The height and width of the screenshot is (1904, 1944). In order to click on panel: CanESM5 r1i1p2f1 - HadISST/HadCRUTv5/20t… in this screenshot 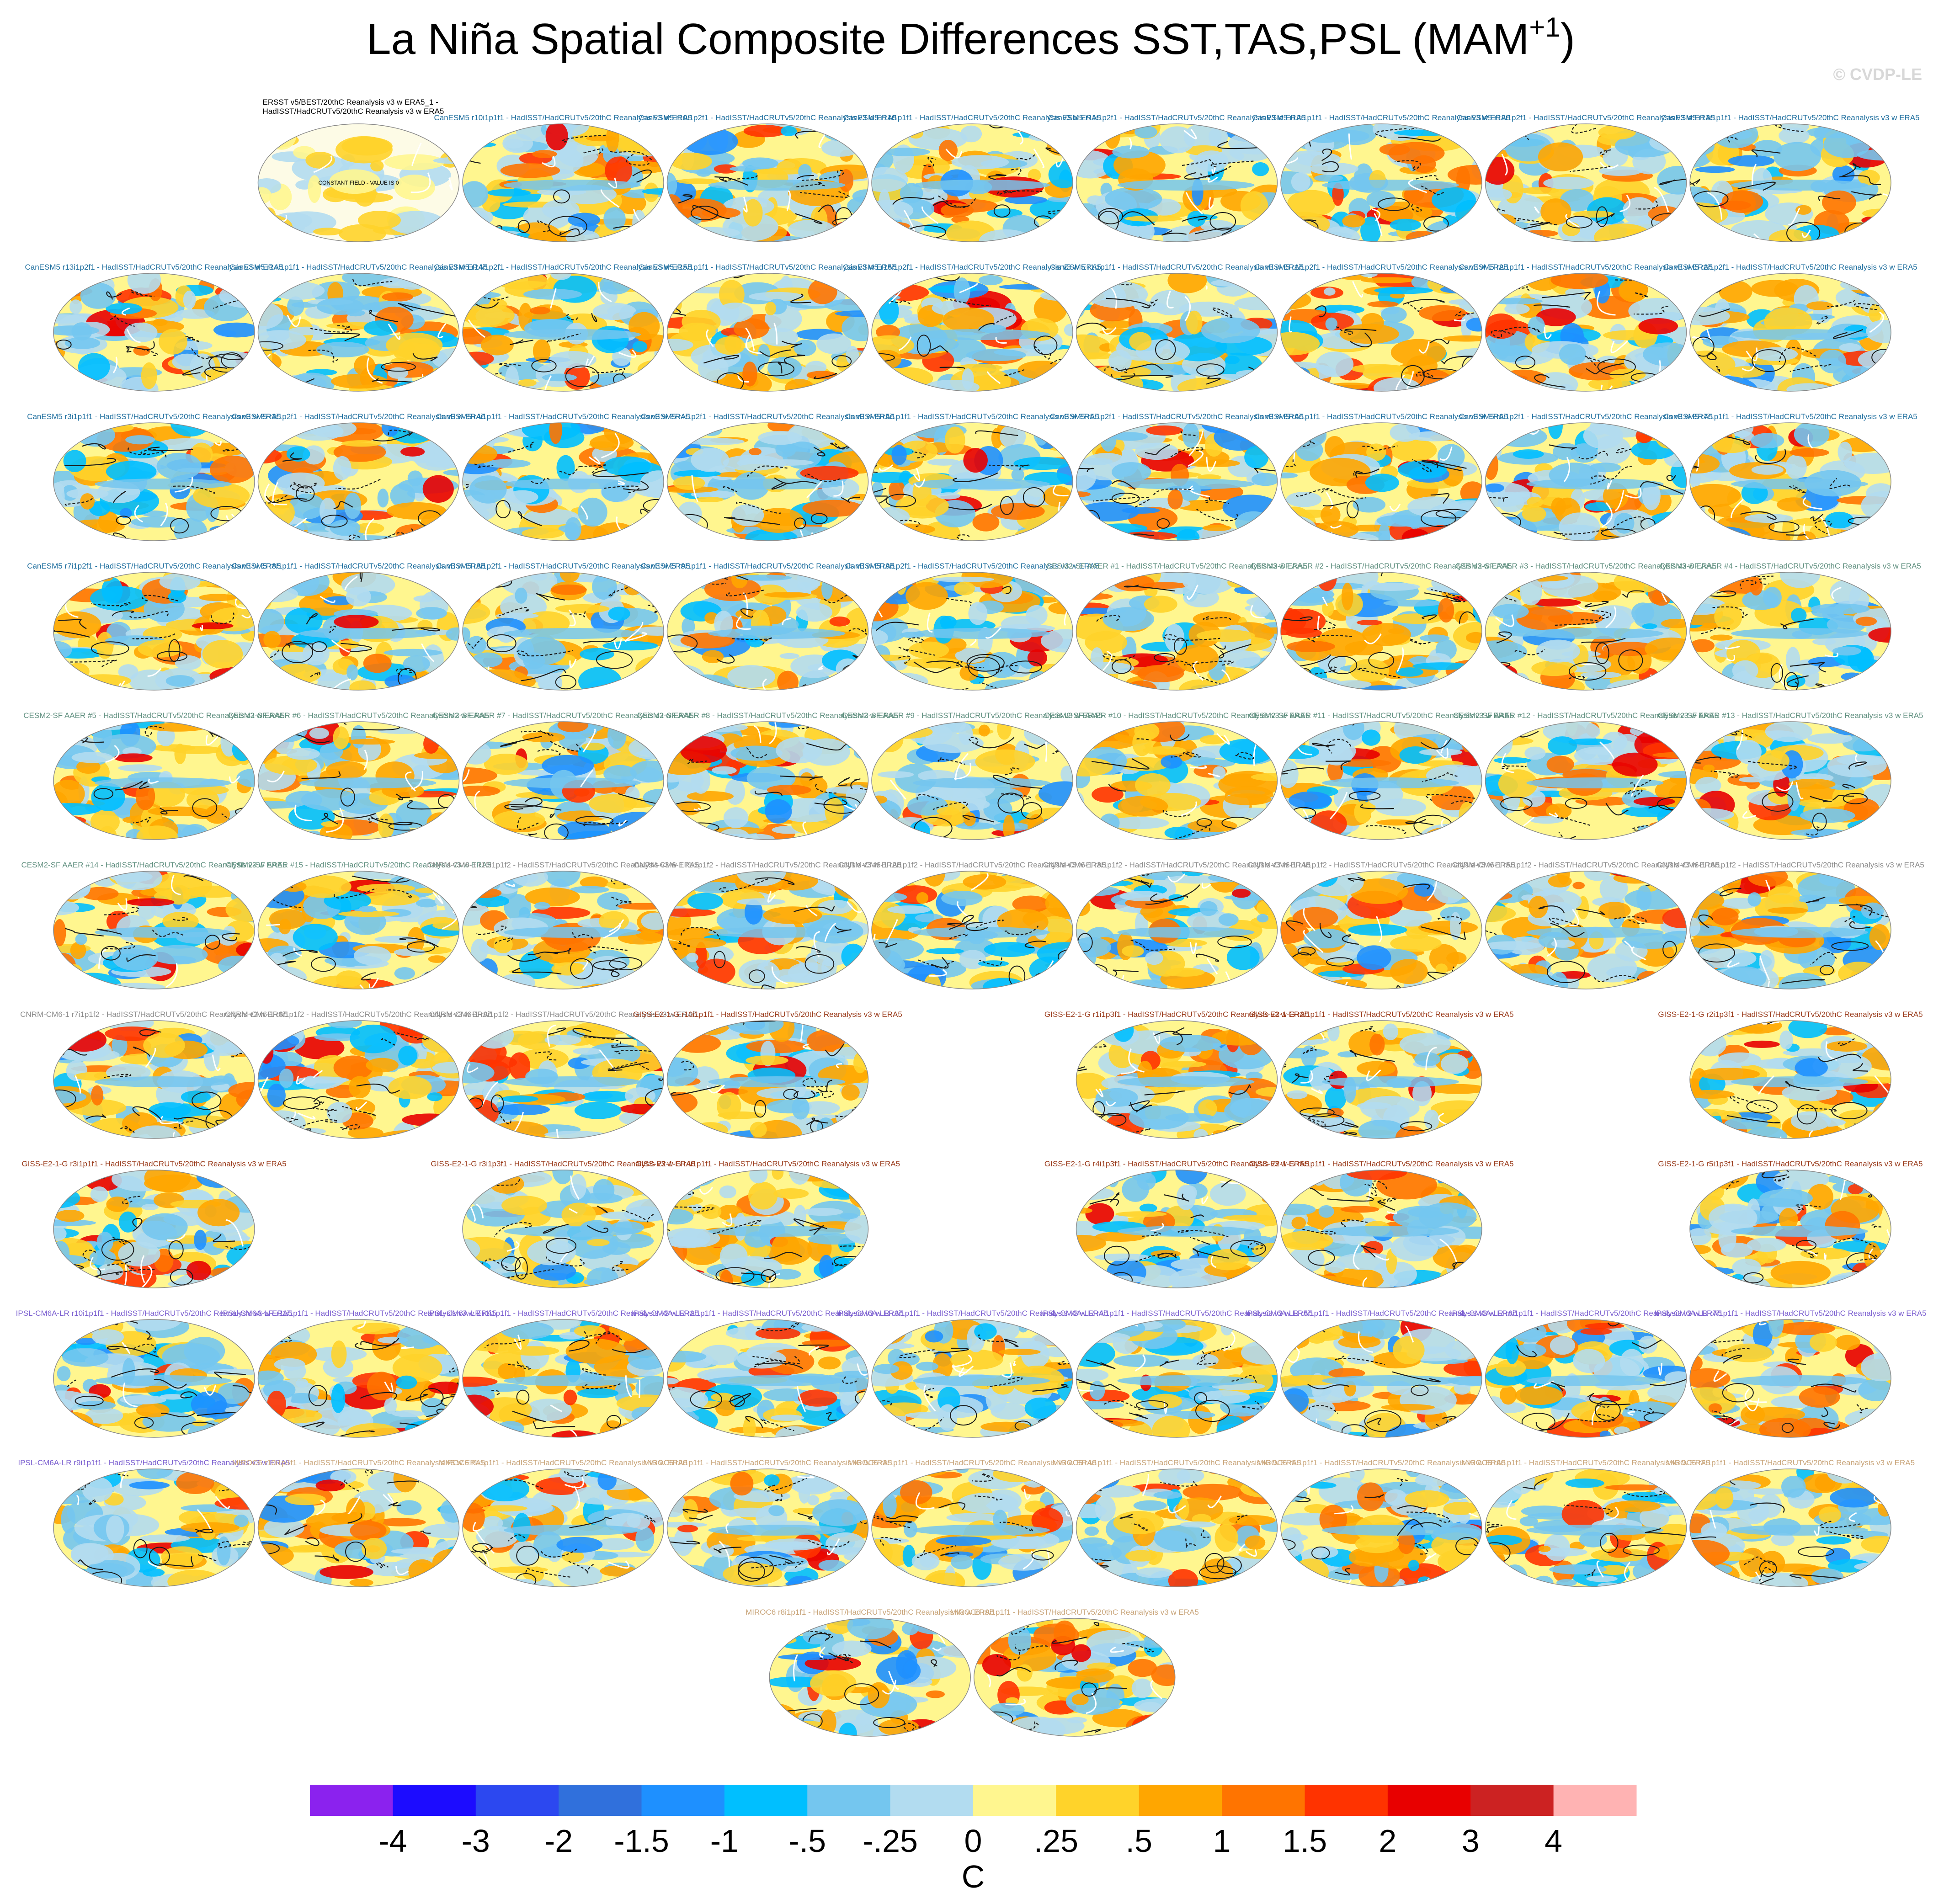, I will do `click(1381, 333)`.